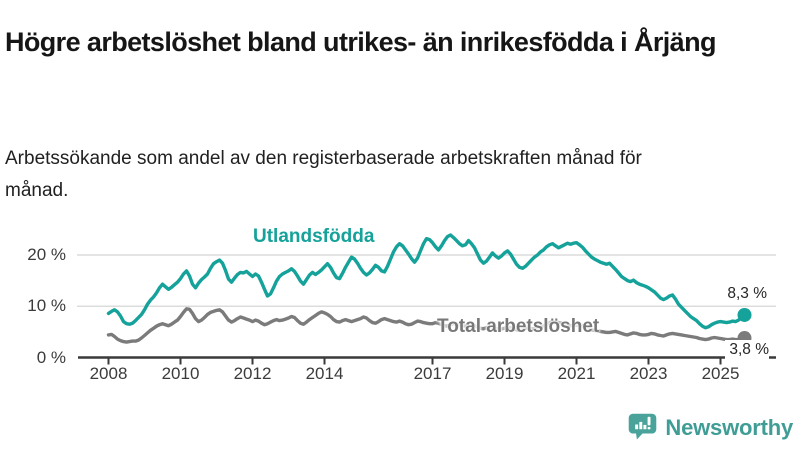 The width and height of the screenshot is (800, 450). Describe the element at coordinates (504, 373) in the screenshot. I see `x-tick-label: 2019` at that location.